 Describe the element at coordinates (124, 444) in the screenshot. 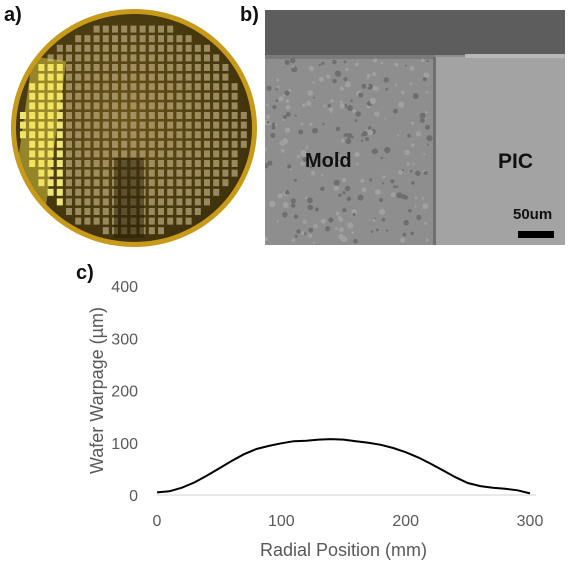

I see `y-tick-label: 100` at that location.